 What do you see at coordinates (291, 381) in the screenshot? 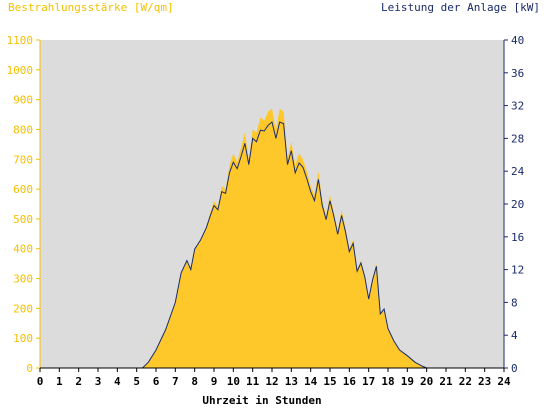
I see `x-tick-label: 13` at bounding box center [291, 381].